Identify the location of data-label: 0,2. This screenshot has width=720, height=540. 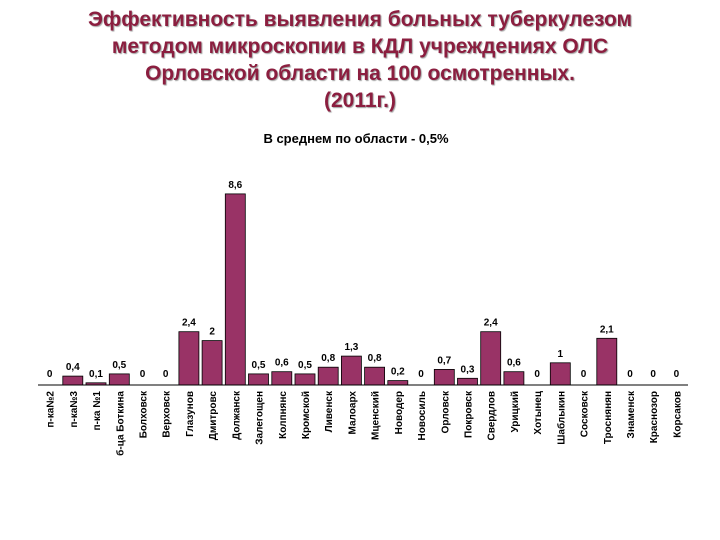
(398, 372).